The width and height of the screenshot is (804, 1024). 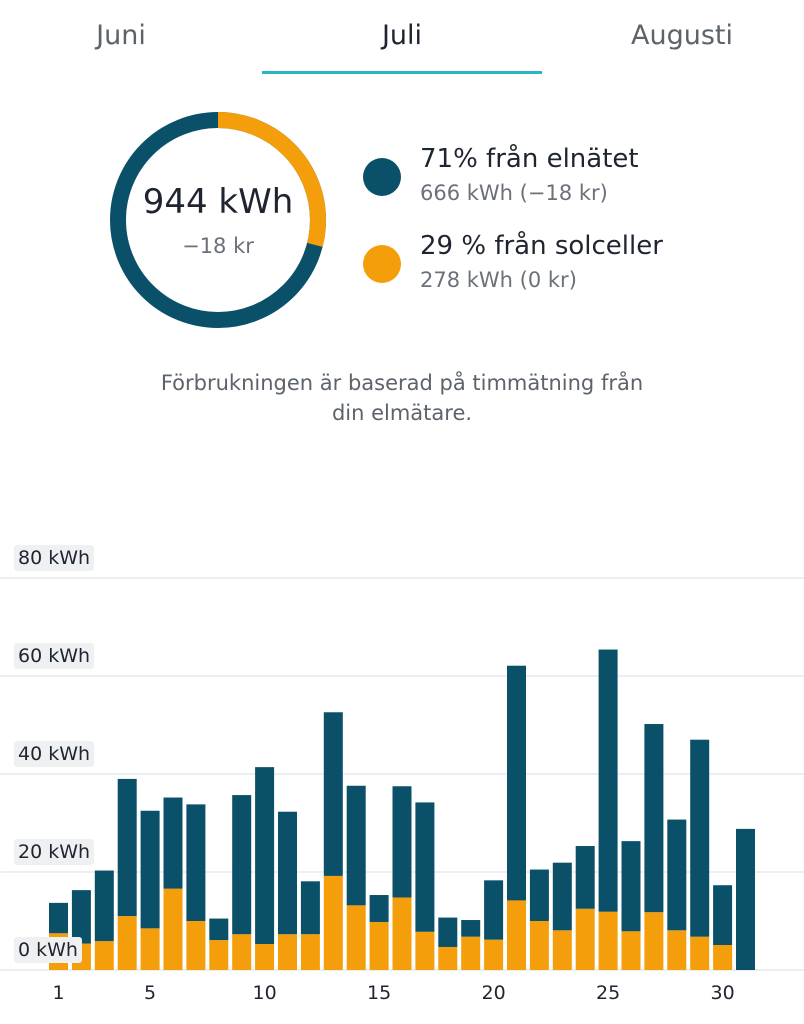 I want to click on bar-day-25-solceller, so click(x=608, y=940).